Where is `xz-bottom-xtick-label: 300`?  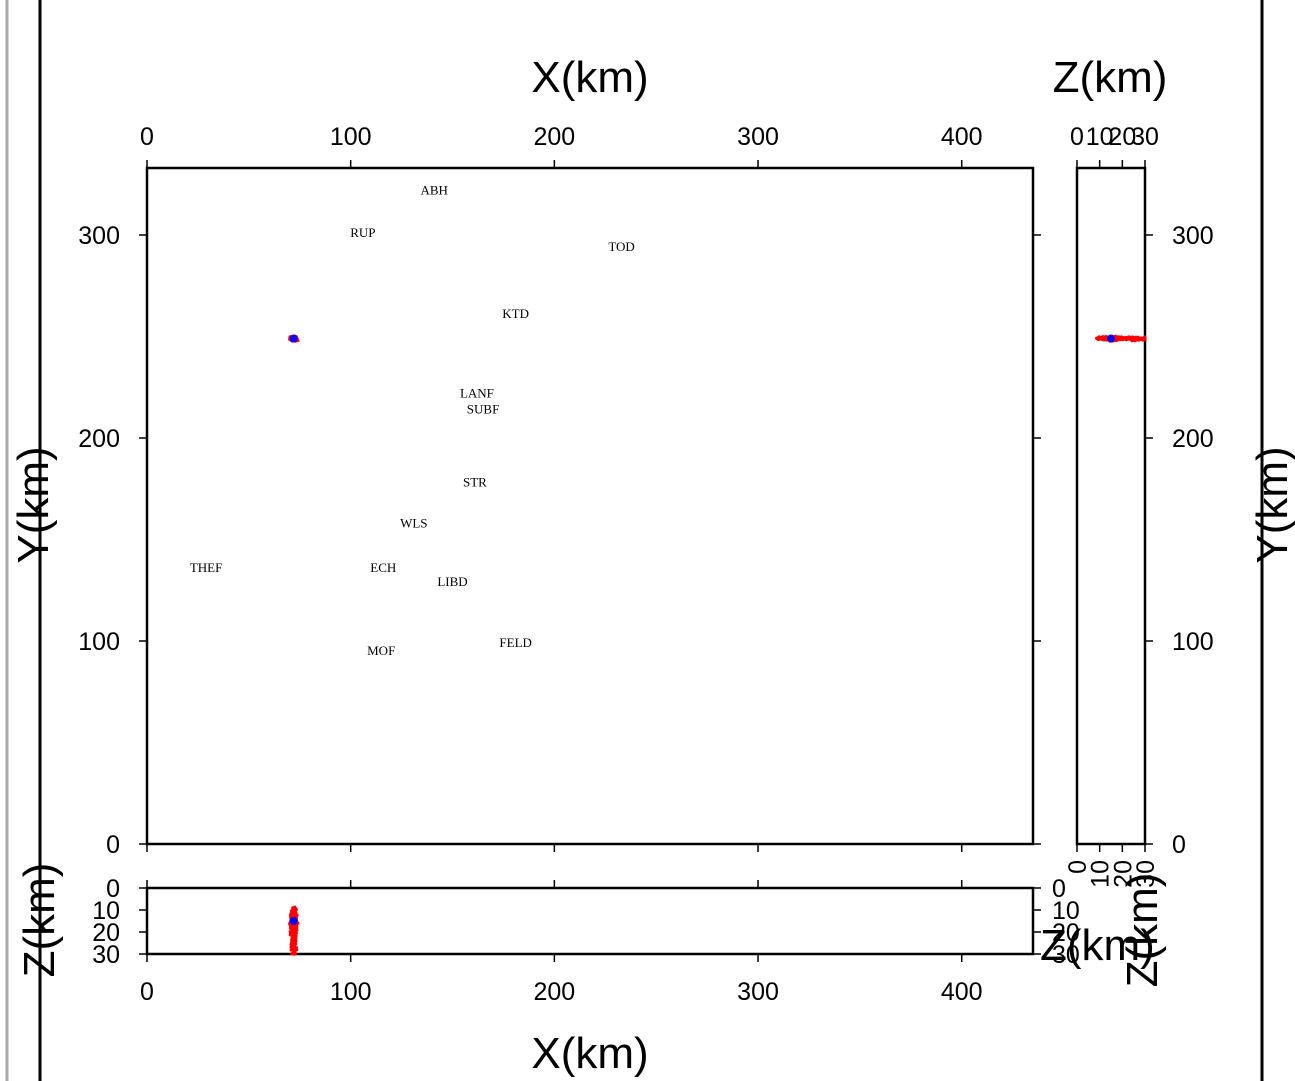
xz-bottom-xtick-label: 300 is located at coordinates (758, 992).